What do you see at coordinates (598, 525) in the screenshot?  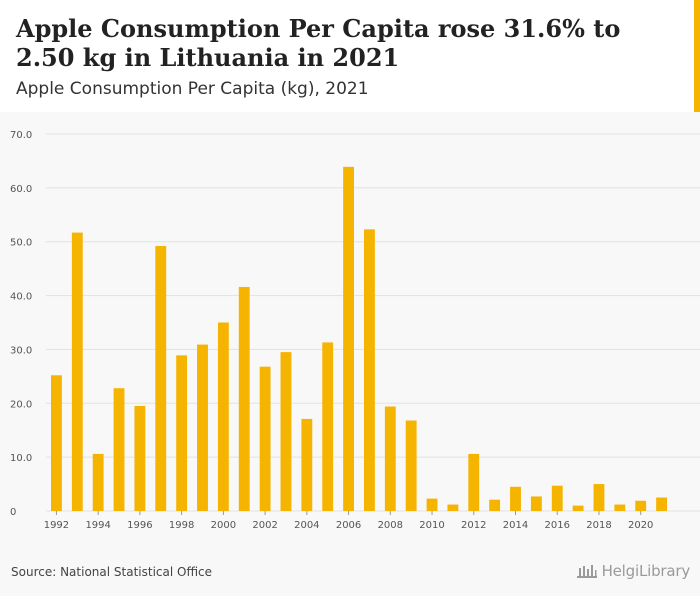 I see `x-tick-label: 2018` at bounding box center [598, 525].